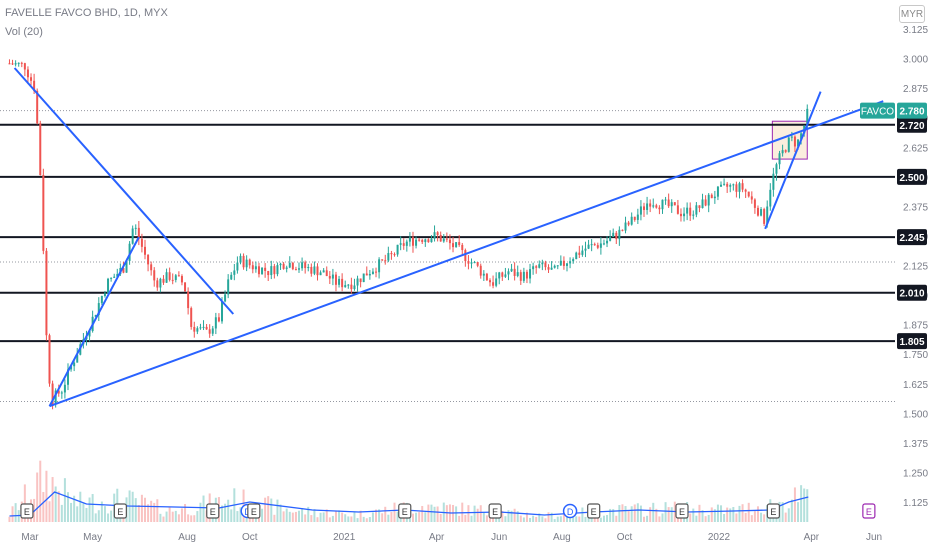 This screenshot has width=932, height=550. What do you see at coordinates (911, 342) in the screenshot?
I see `level-price-label: 1.805` at bounding box center [911, 342].